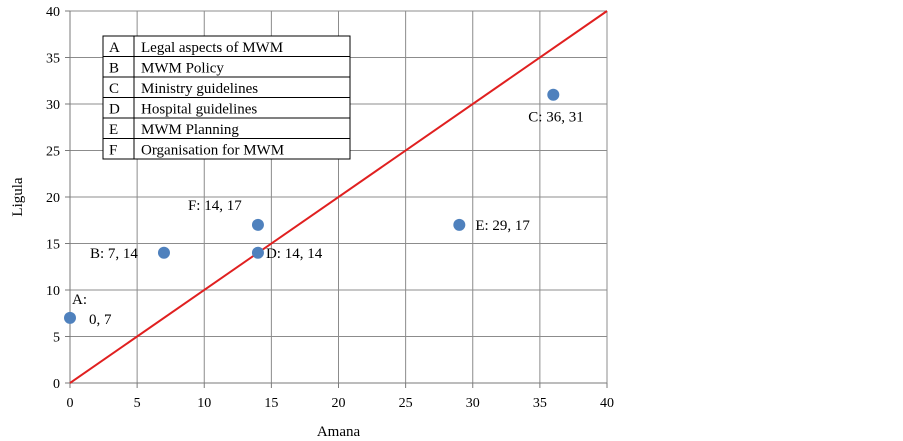 The width and height of the screenshot is (903, 441). Describe the element at coordinates (199, 89) in the screenshot. I see `legend-entry: Ministry guidelines` at that location.